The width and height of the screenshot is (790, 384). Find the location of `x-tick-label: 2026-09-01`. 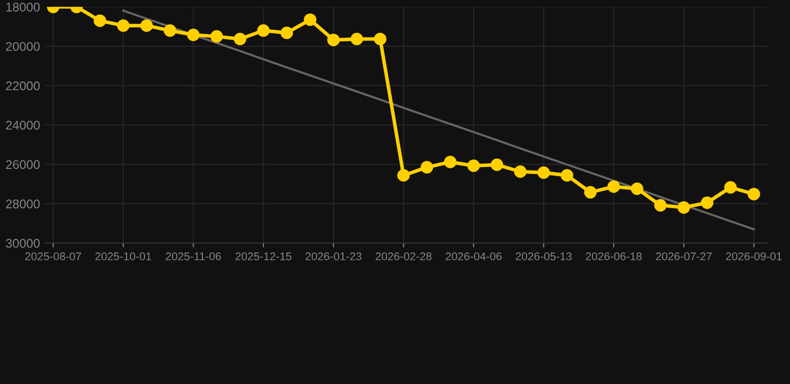

x-tick-label: 2026-09-01 is located at coordinates (754, 256).